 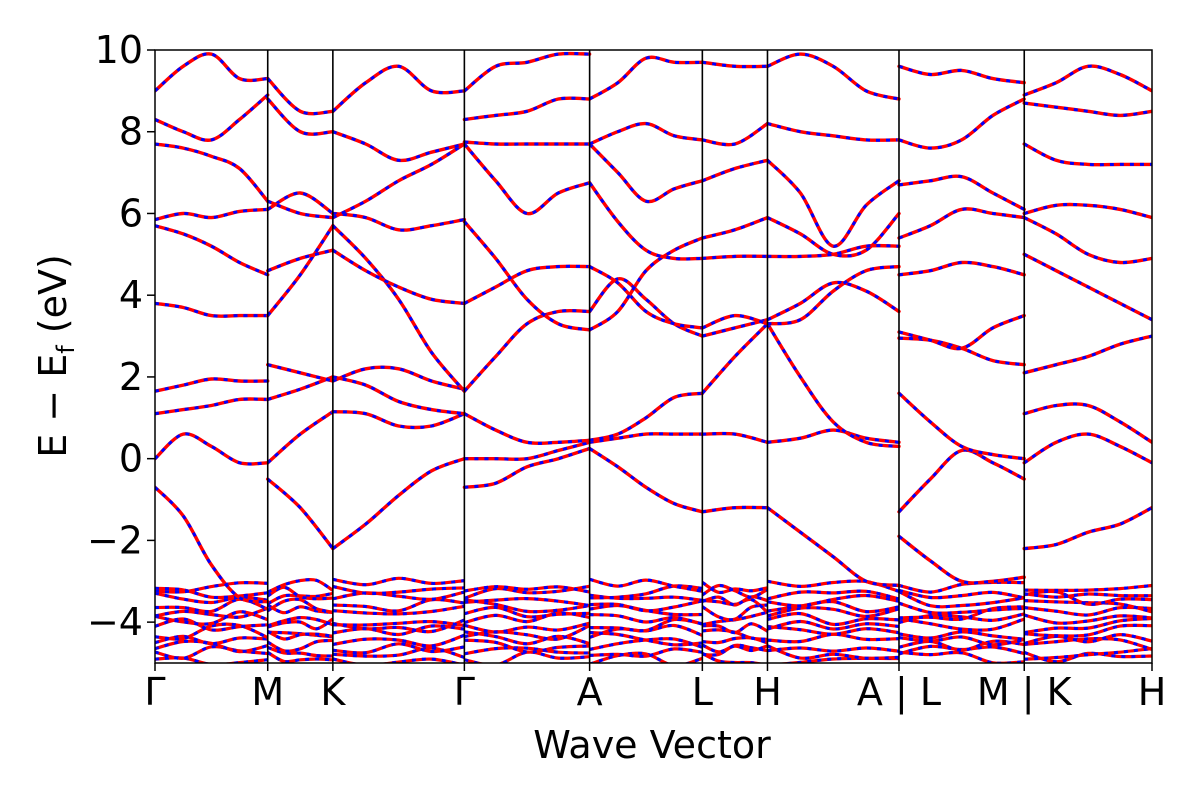 What do you see at coordinates (131, 295) in the screenshot?
I see `y-tick-label: 4` at bounding box center [131, 295].